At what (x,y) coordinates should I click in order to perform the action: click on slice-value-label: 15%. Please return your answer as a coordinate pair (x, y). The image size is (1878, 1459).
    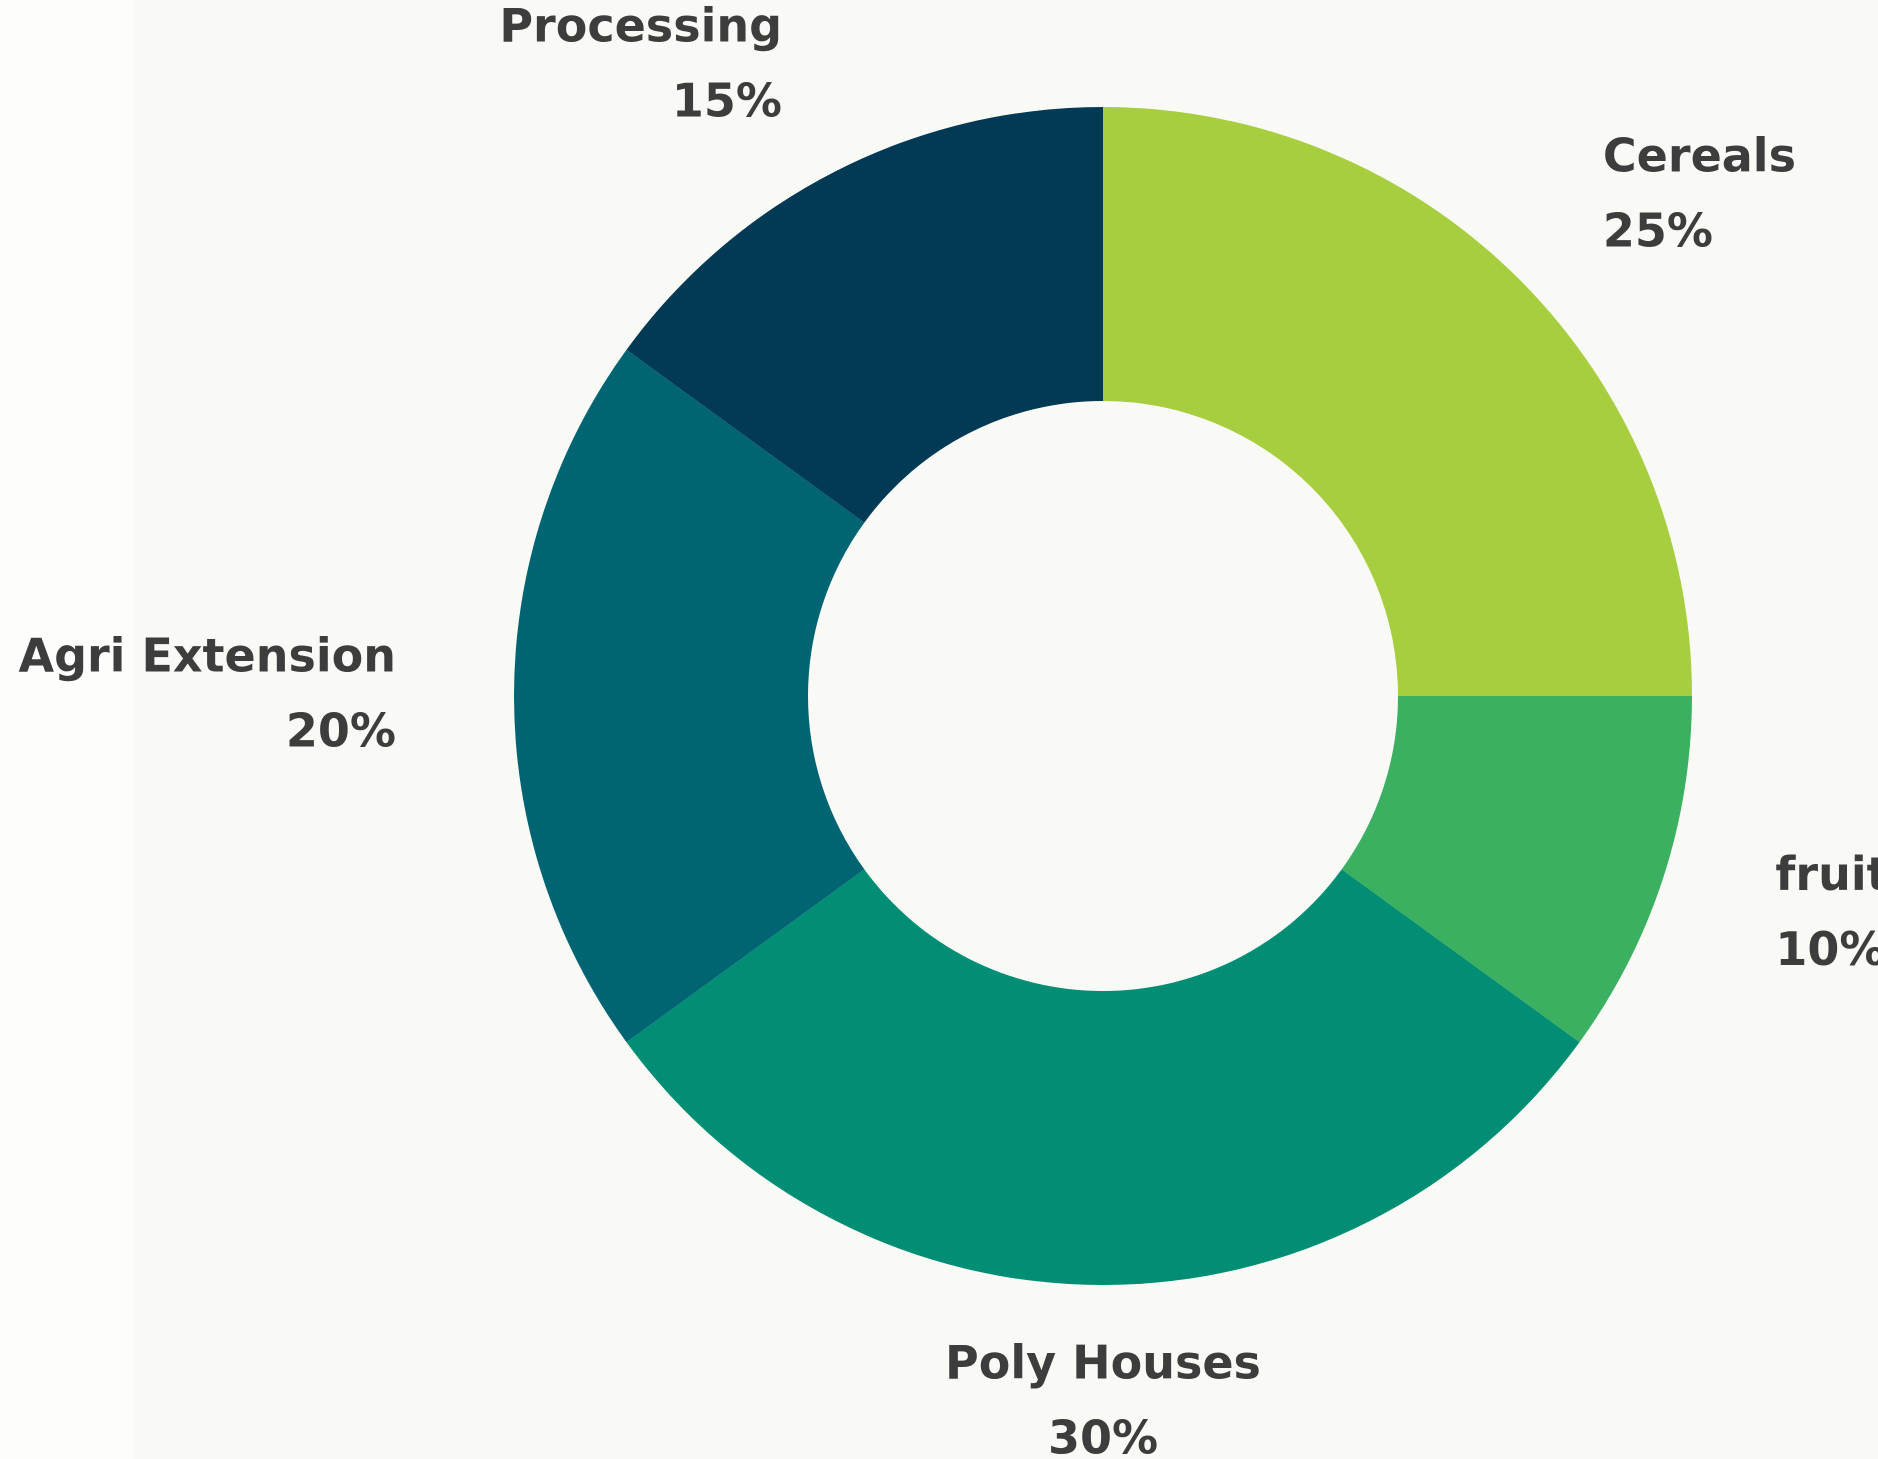
    Looking at the image, I should click on (727, 101).